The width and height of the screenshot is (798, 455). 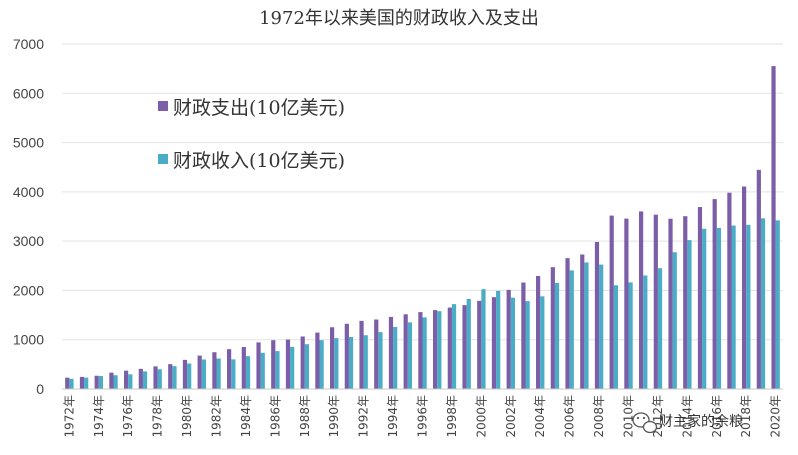 I want to click on y-tick-label: 4000, so click(x=28, y=192).